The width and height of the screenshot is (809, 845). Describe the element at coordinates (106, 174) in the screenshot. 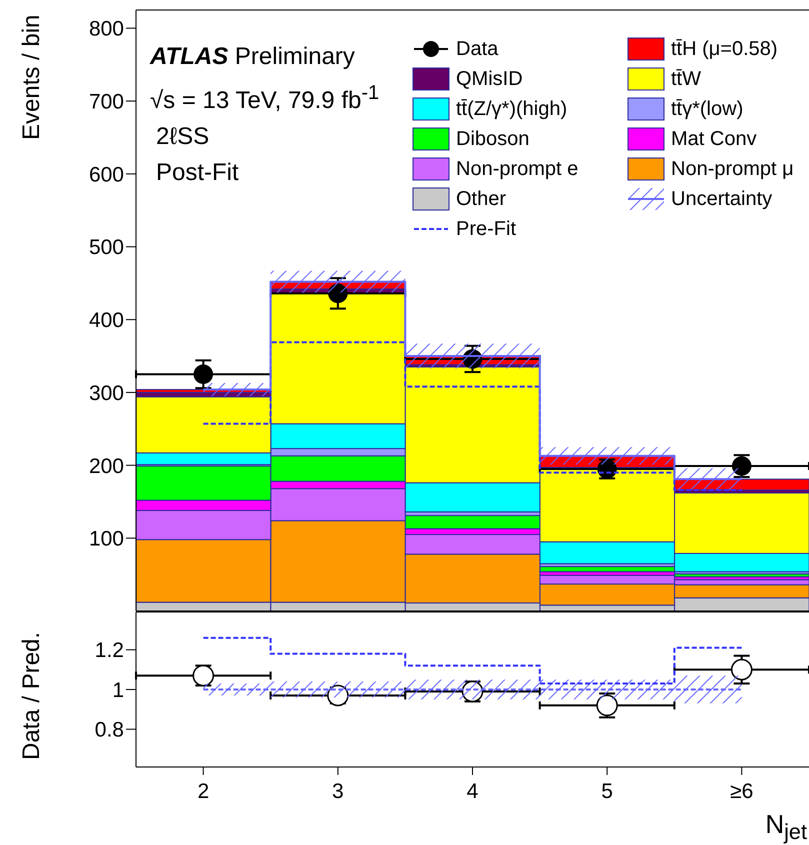

I see `y-tick-label: 600` at that location.